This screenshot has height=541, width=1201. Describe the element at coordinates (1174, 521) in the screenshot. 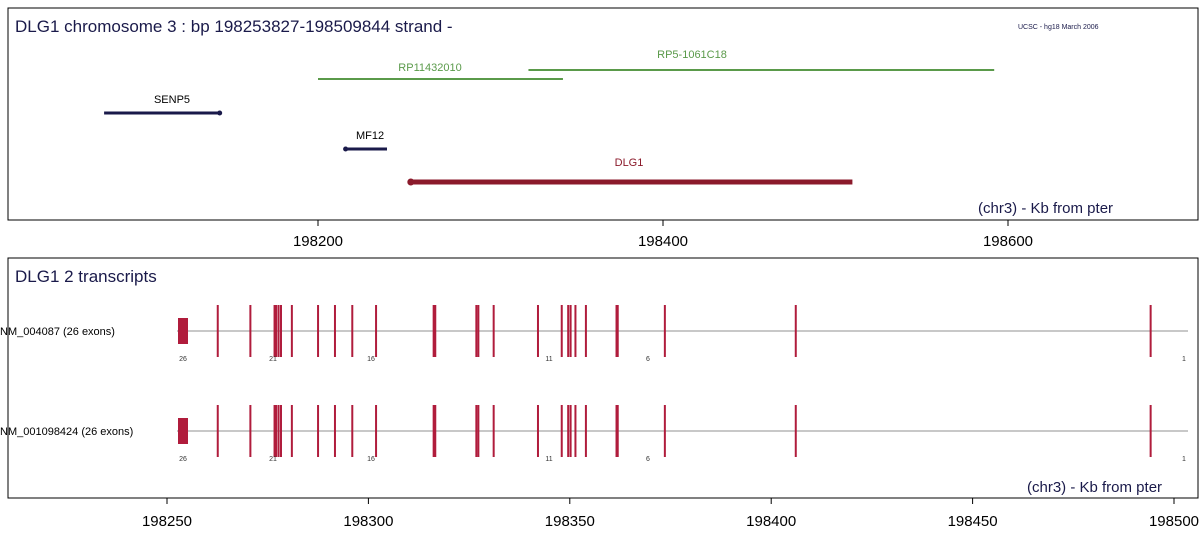

I see `bottom-axis-tick-label: 198500` at that location.